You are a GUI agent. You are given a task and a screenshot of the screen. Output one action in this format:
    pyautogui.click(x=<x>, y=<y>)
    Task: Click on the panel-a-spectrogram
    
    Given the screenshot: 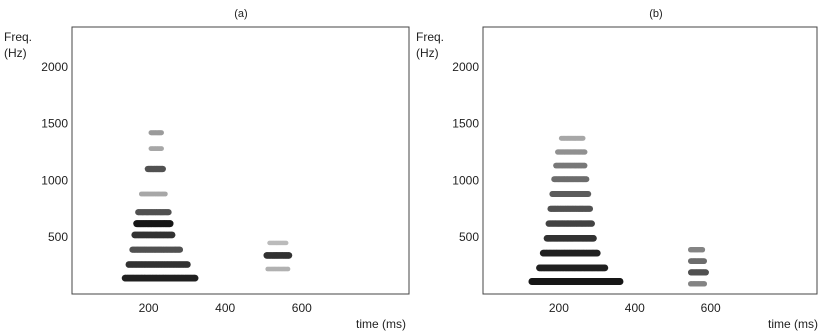 What is the action you would take?
    pyautogui.click(x=207, y=206)
    